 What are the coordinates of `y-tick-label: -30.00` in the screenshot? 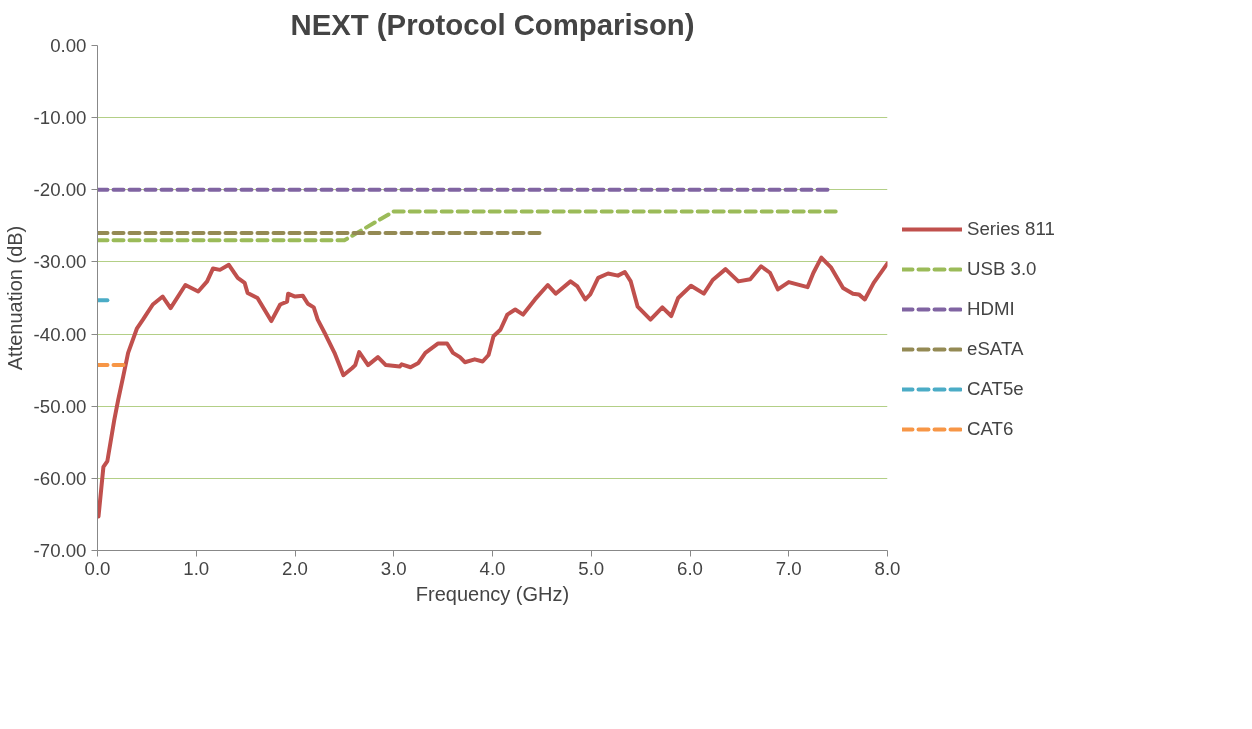 It's located at (60, 262).